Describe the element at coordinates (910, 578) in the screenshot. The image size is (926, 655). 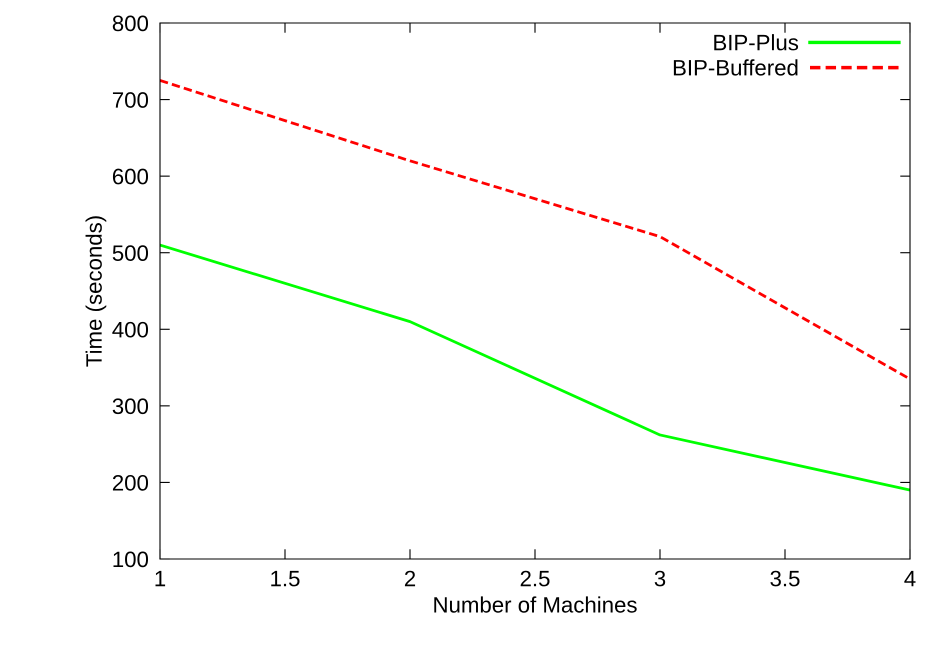
I see `x-tick-label: 4` at that location.